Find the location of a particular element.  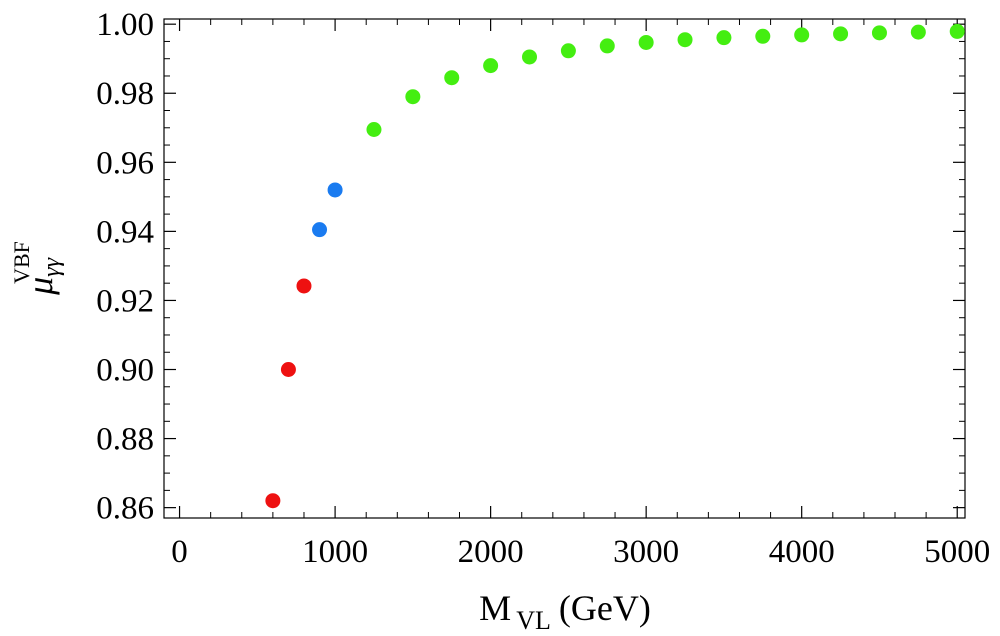

x-tick-label: 5000 is located at coordinates (957, 552).